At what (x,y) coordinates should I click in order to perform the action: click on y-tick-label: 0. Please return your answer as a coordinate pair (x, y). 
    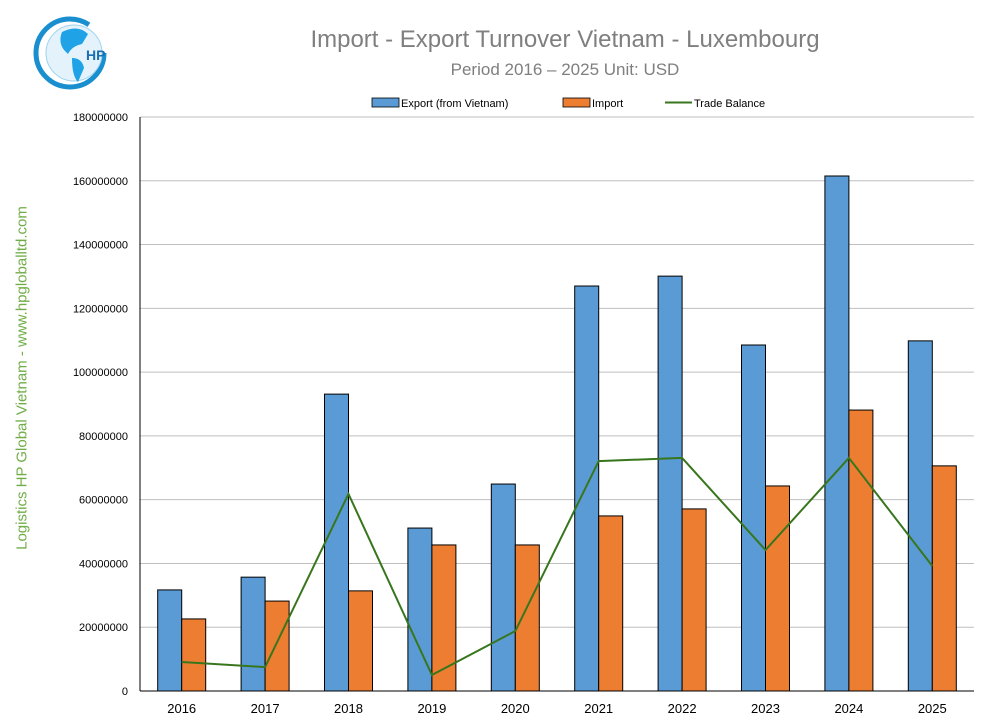
    Looking at the image, I should click on (125, 692).